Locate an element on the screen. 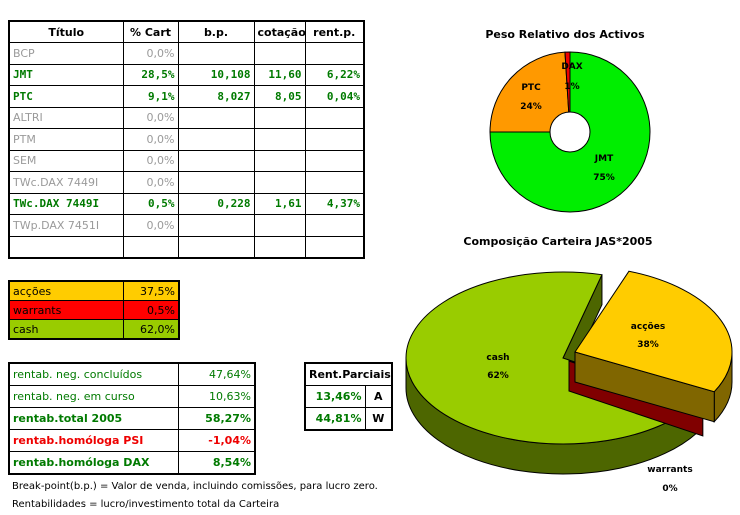 This screenshot has width=740, height=515. returns-row: rentab.homóloga PSI -1,04% is located at coordinates (132, 440).